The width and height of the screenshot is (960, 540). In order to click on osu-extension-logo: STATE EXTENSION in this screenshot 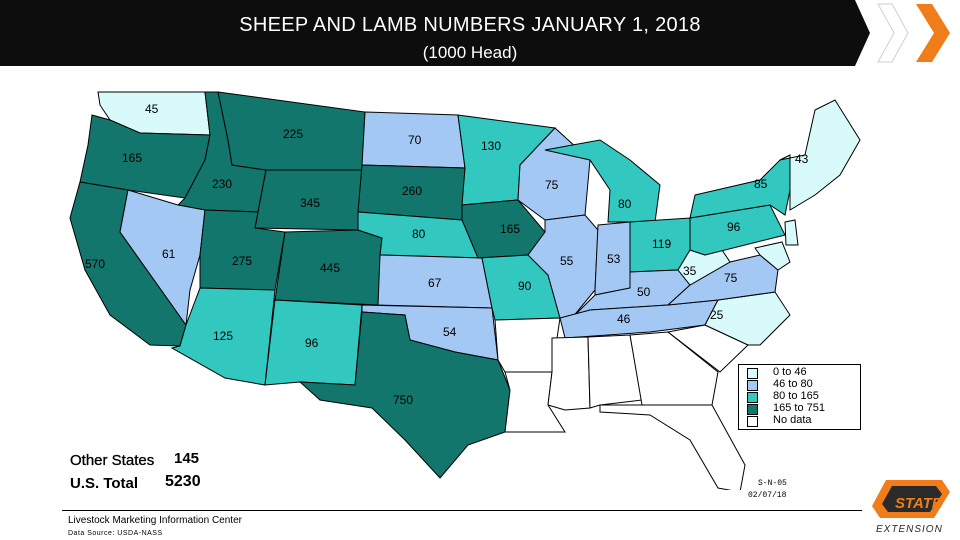, I will do `click(911, 507)`.